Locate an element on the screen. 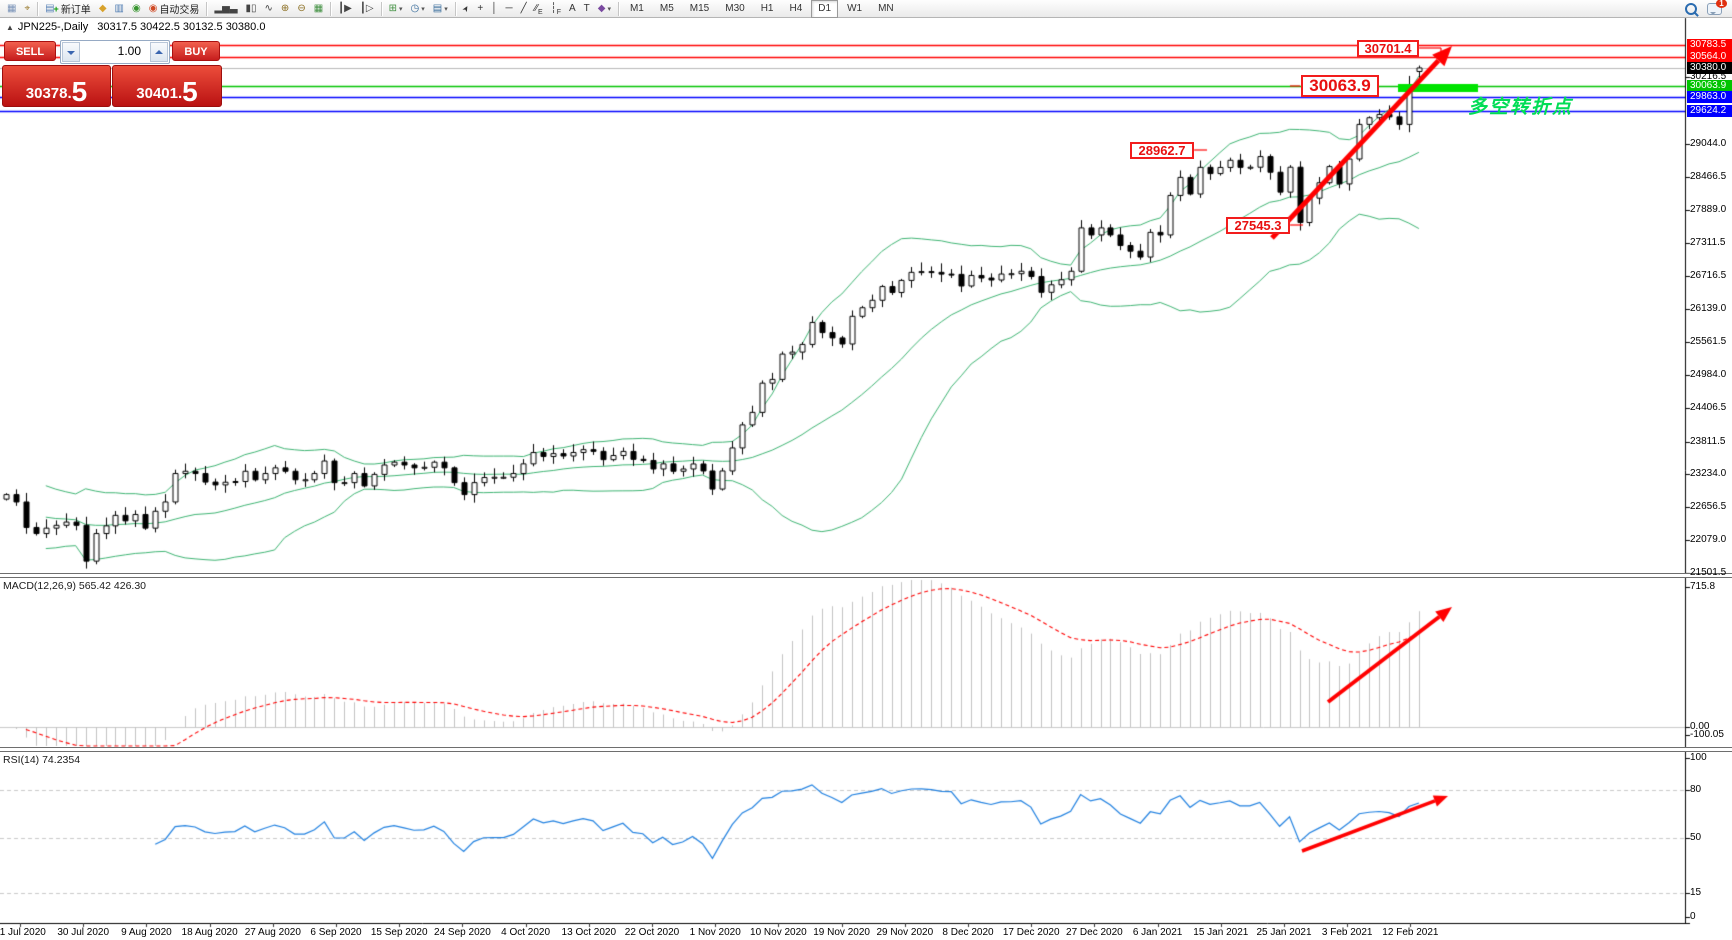 Image resolution: width=1732 pixels, height=940 pixels. macd-tick: 715.8 is located at coordinates (1703, 586).